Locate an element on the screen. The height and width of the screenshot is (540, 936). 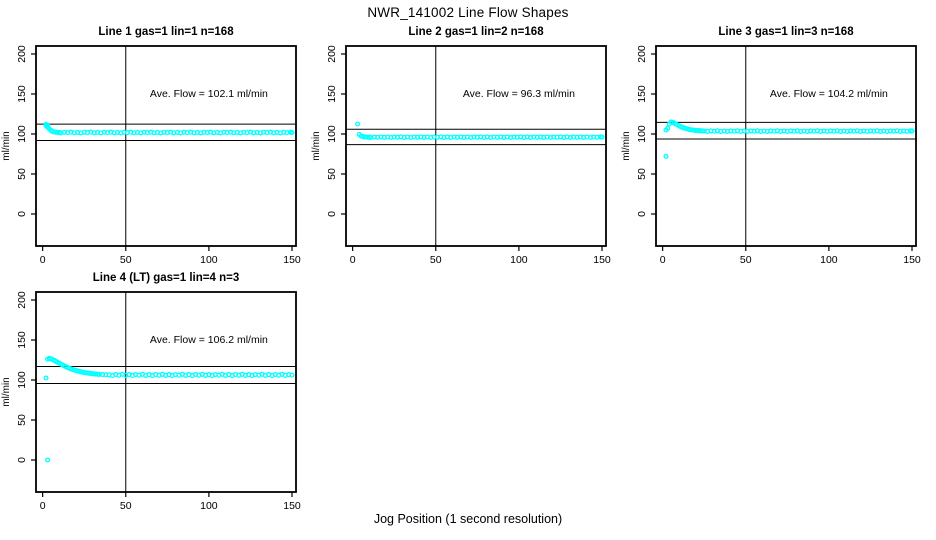
subplot-title: Line 2 gas=1 lin=2 n=168 is located at coordinates (476, 32).